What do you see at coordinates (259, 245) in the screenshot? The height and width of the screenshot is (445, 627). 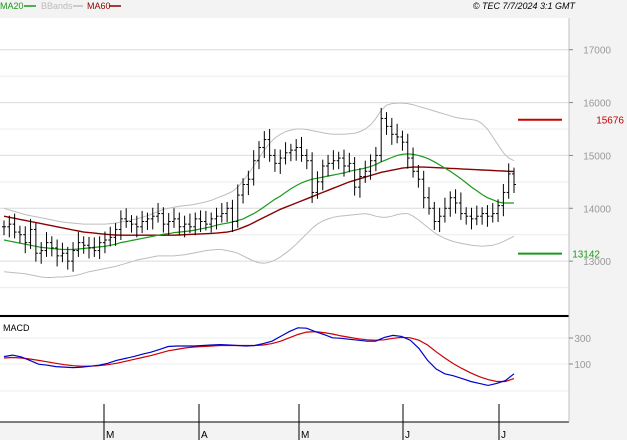 I see `bband-lower` at bounding box center [259, 245].